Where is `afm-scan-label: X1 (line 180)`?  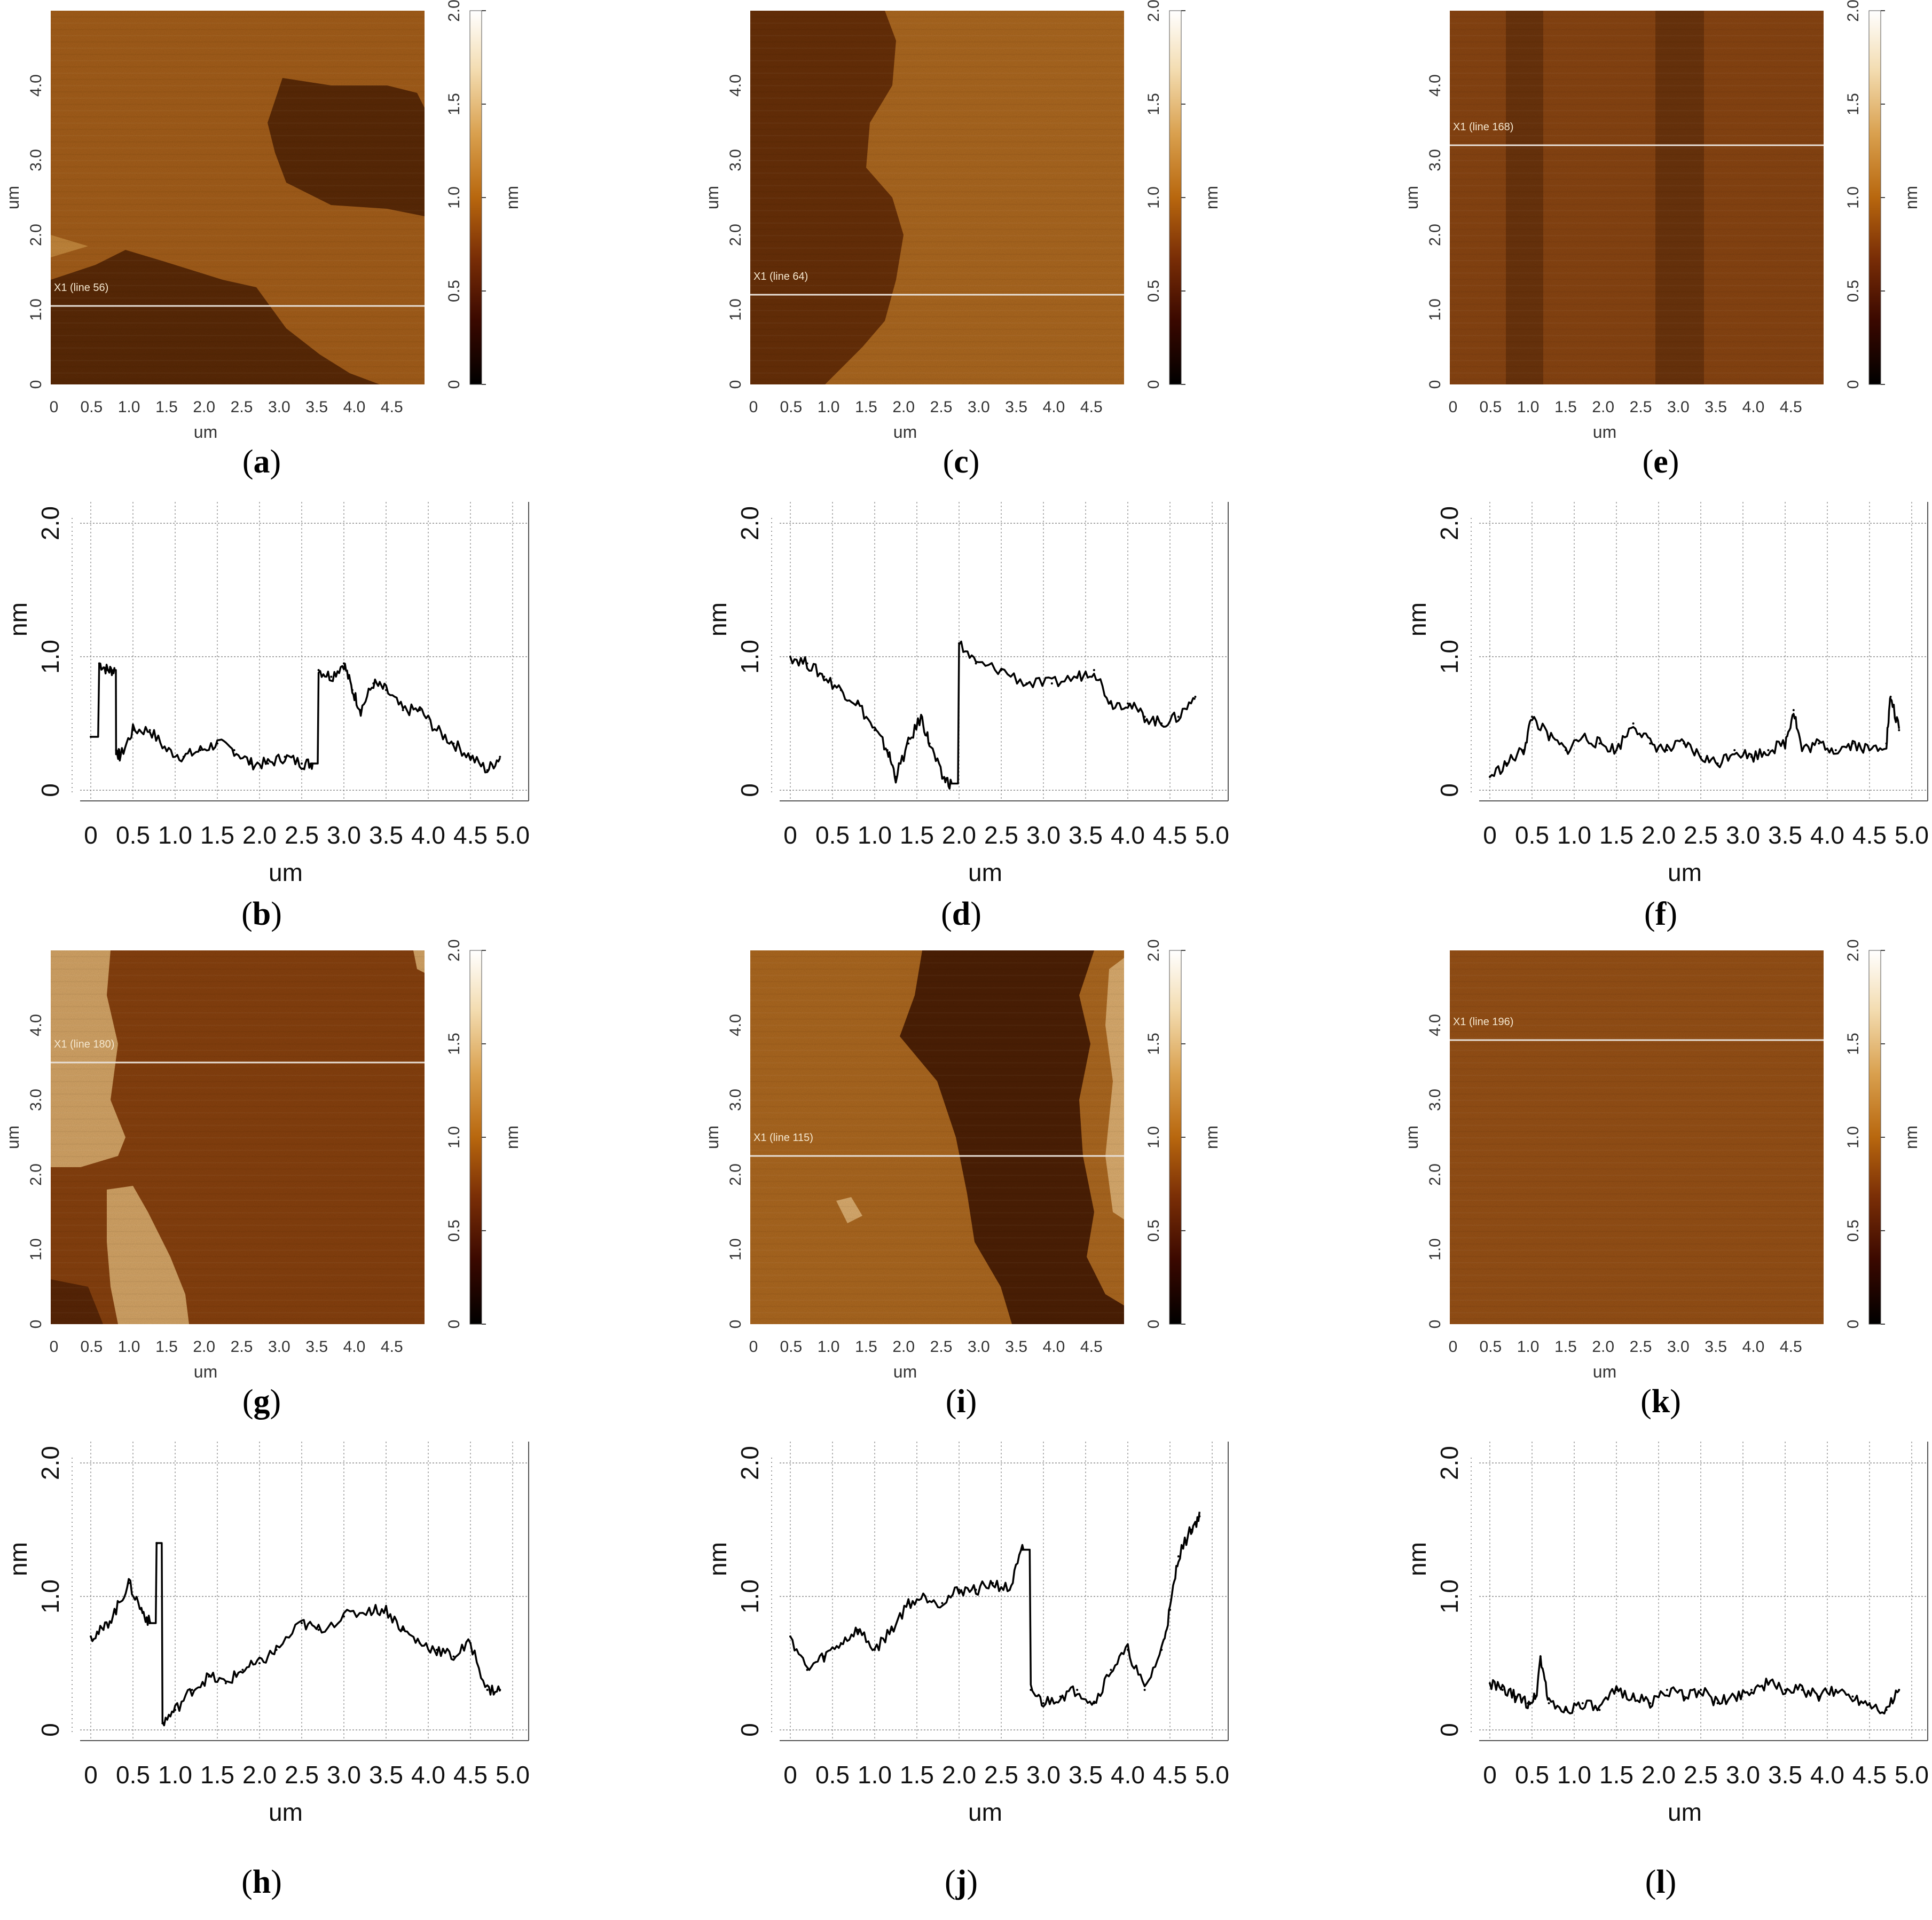 afm-scan-label: X1 (line 180) is located at coordinates (84, 1044).